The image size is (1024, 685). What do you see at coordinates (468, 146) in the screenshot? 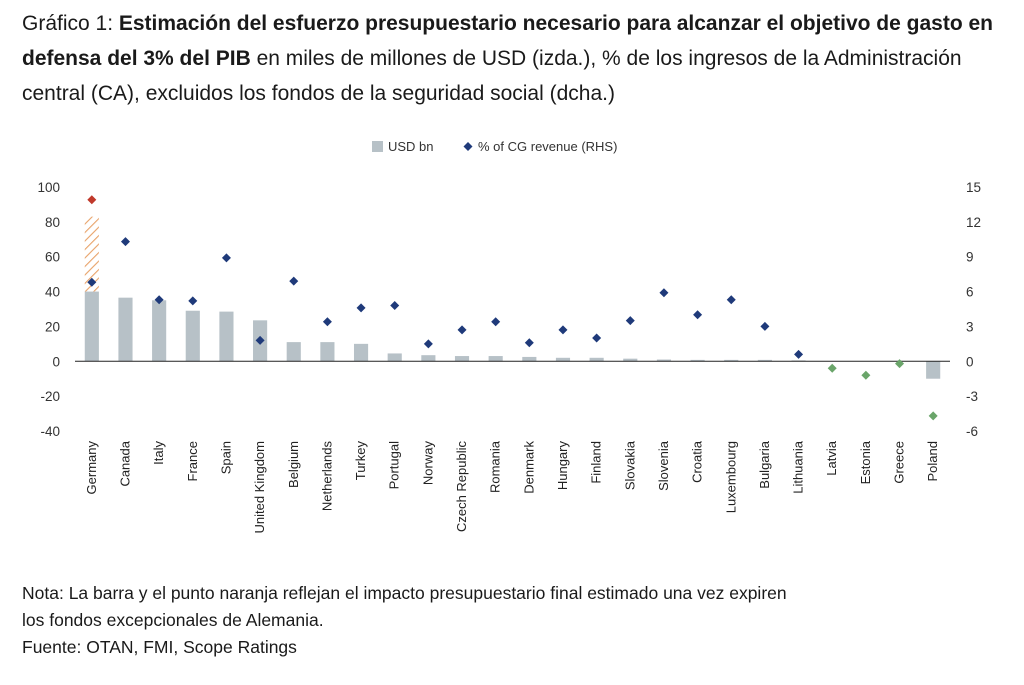
I see `legend-dot-swatch` at bounding box center [468, 146].